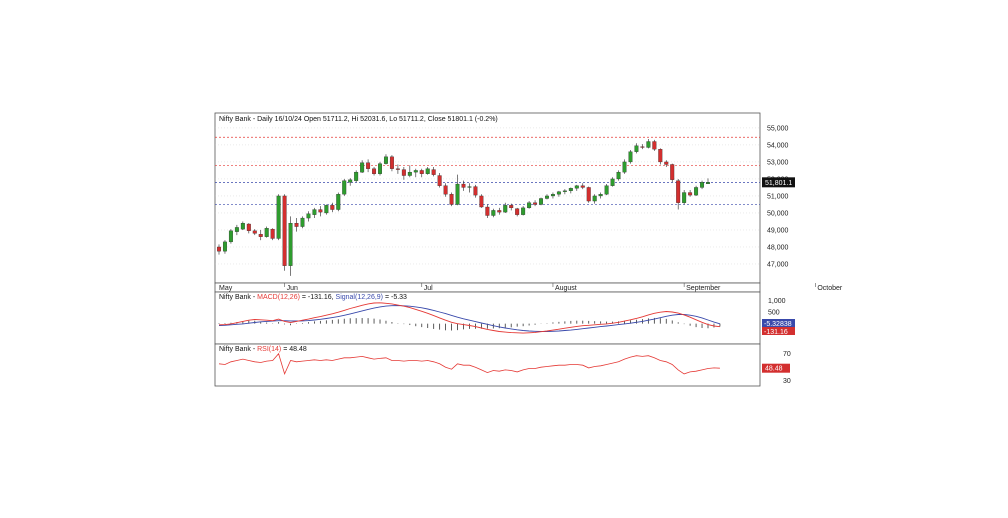 The height and width of the screenshot is (518, 1008). Describe the element at coordinates (787, 354) in the screenshot. I see `rsi-y-tick-label: 70` at that location.